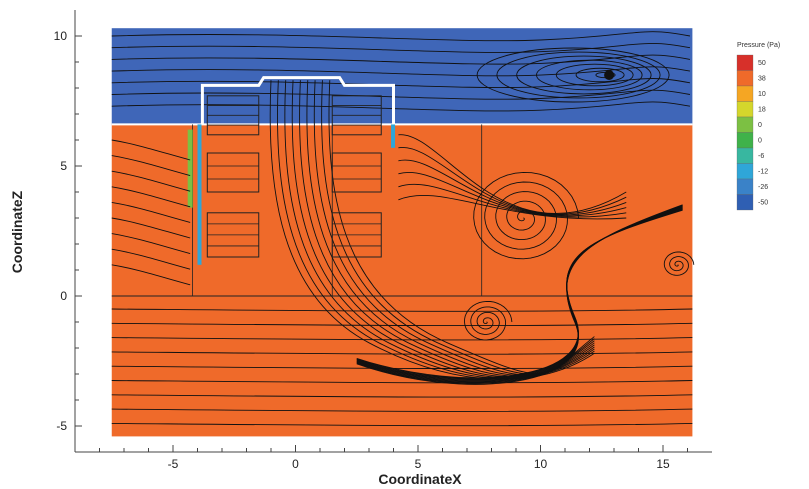 The width and height of the screenshot is (809, 489). I want to click on x-tick-label: -5, so click(173, 464).